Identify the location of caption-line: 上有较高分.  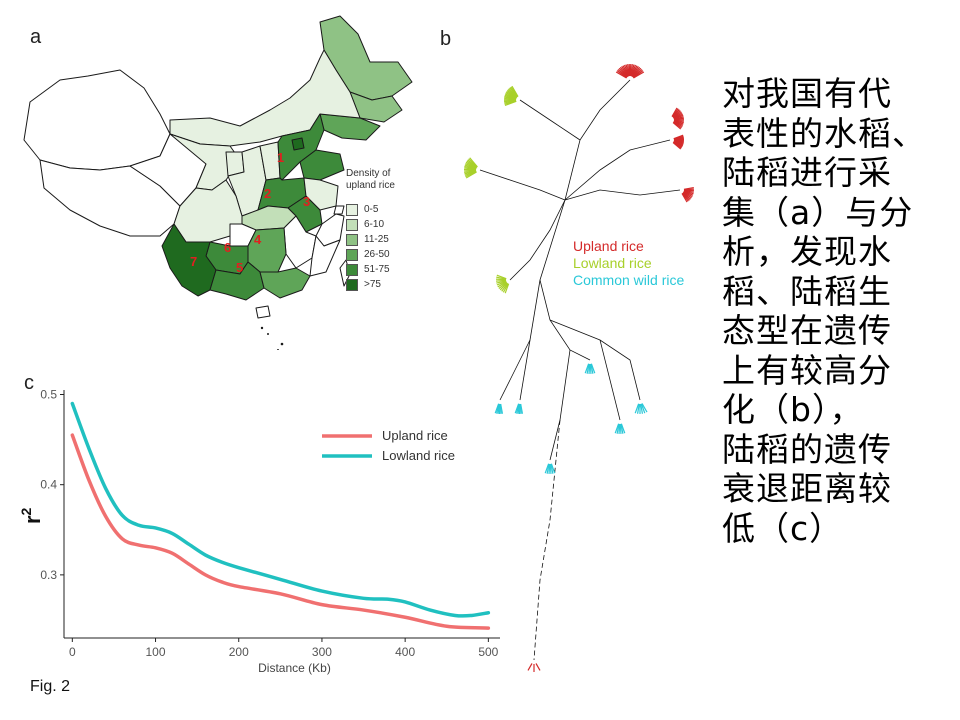
(807, 370).